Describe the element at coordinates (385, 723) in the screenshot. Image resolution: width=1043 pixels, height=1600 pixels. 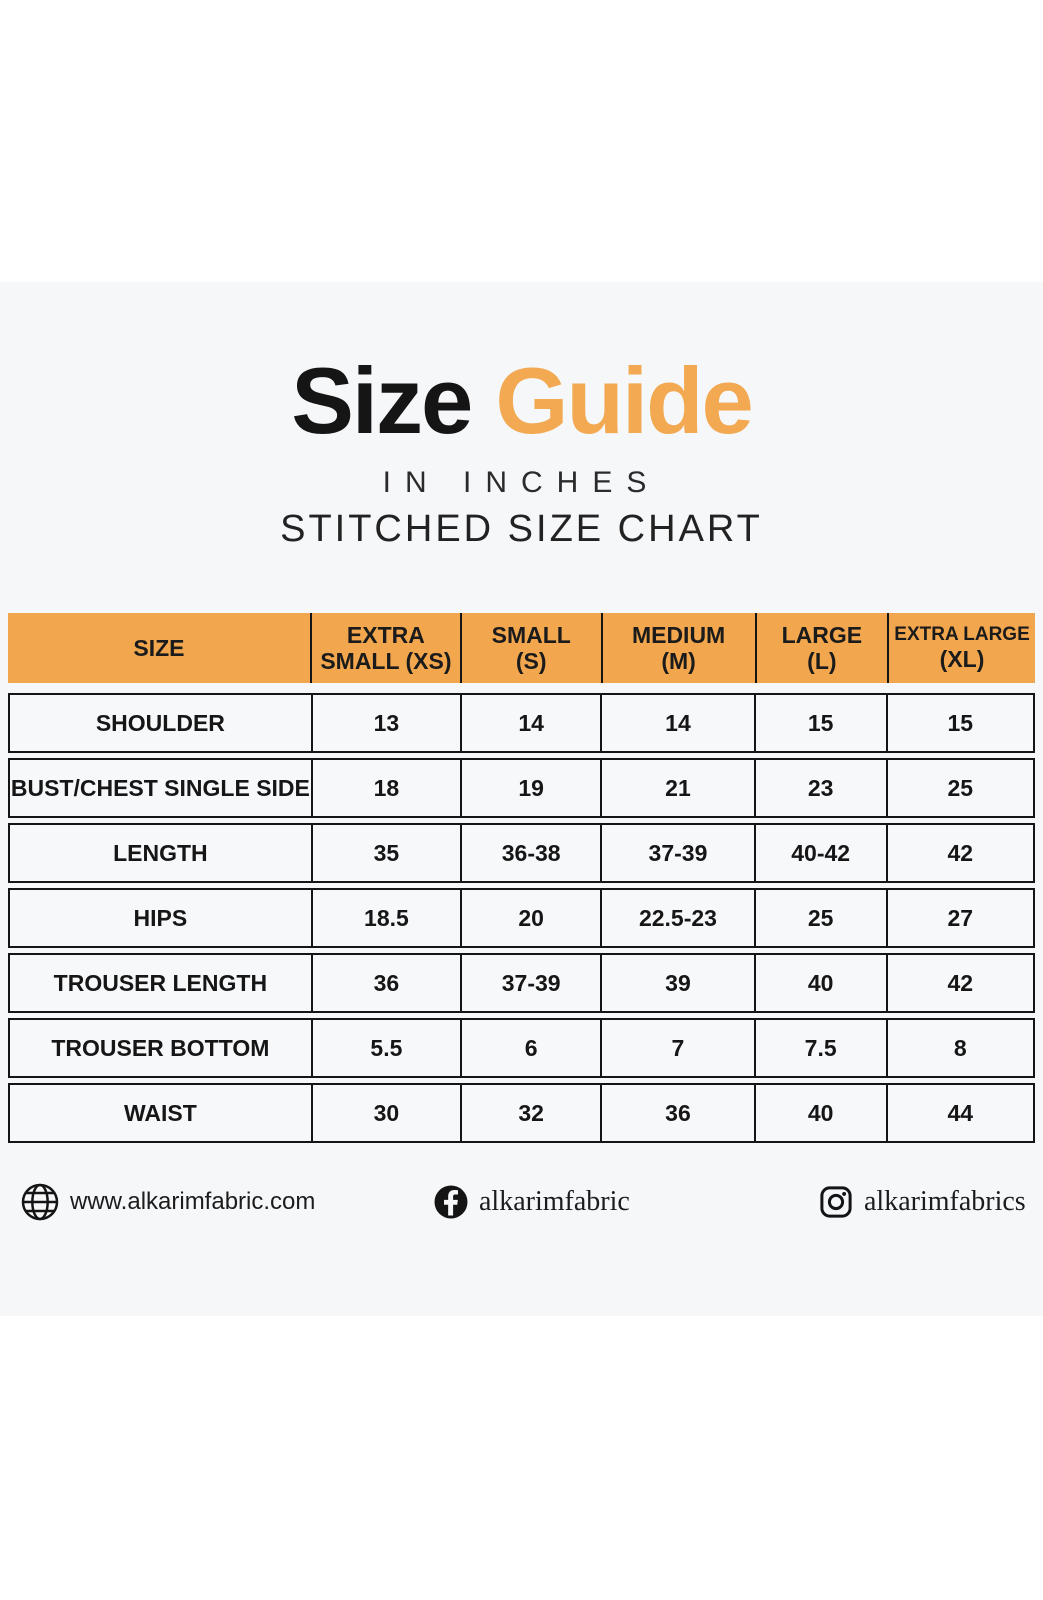
I see `cell-value: 13` at that location.